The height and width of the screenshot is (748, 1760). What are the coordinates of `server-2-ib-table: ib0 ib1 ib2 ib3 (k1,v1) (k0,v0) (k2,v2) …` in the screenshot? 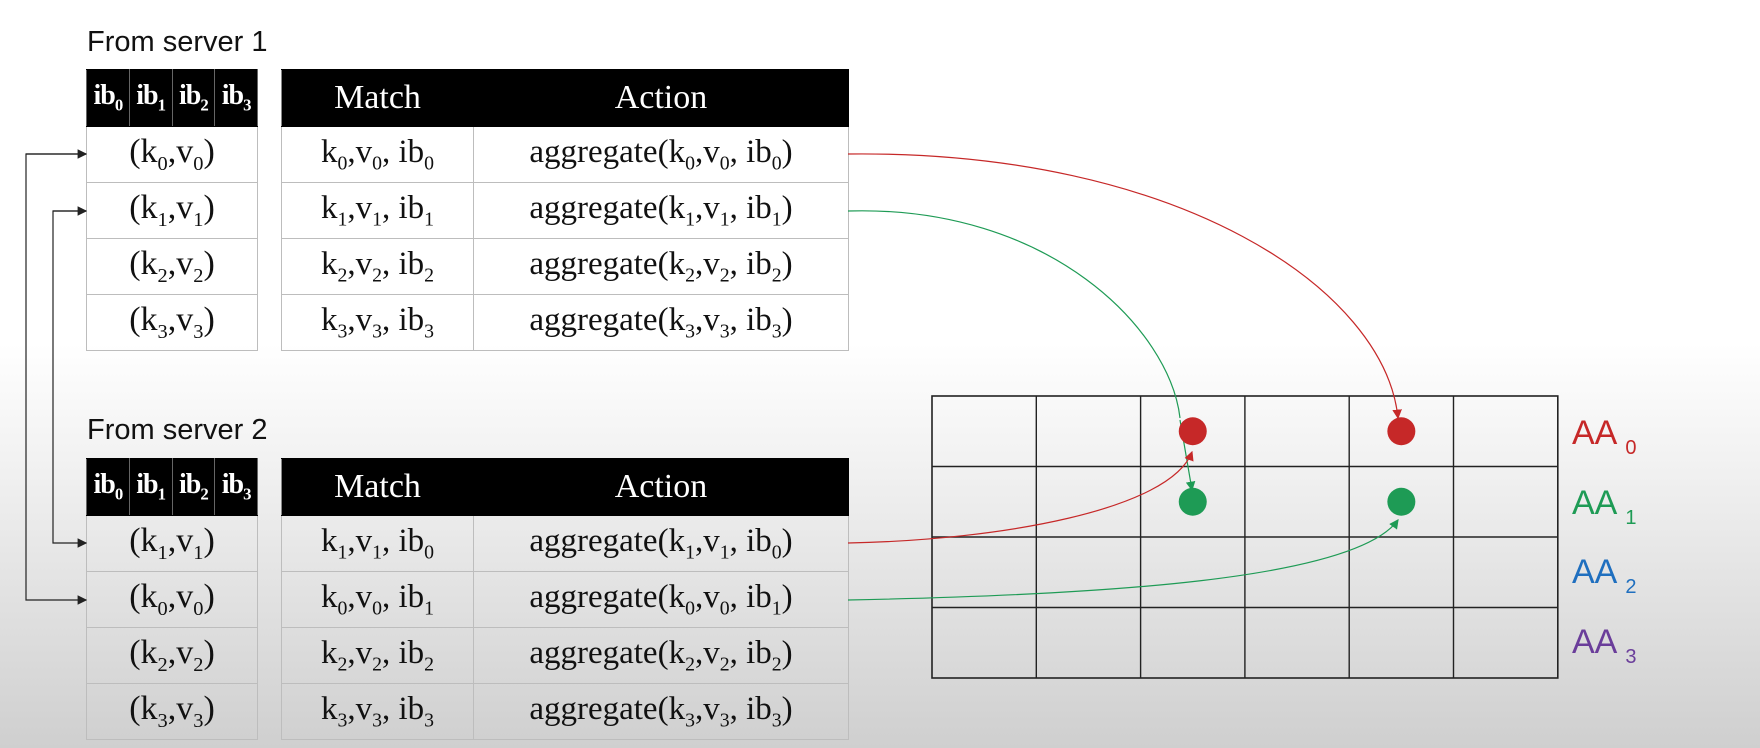 It's located at (172, 599).